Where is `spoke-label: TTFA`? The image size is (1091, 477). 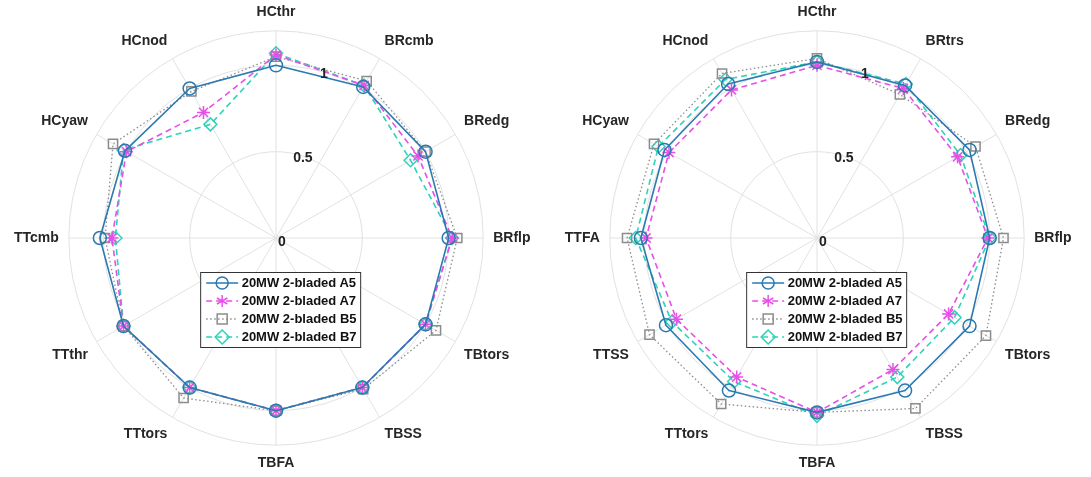
spoke-label: TTFA is located at coordinates (582, 236).